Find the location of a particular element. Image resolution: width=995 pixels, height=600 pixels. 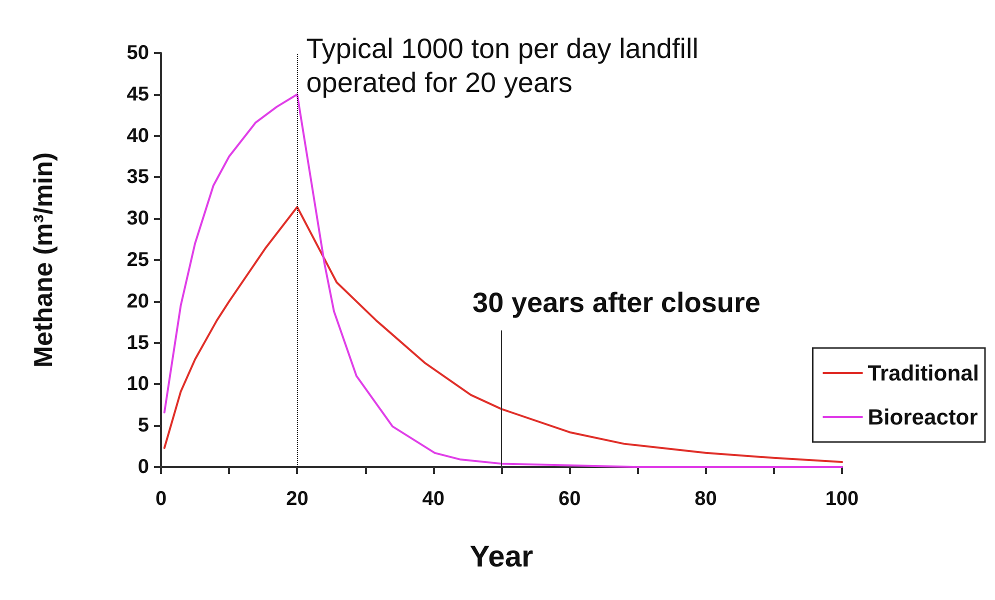

x-tick-label: 0 is located at coordinates (161, 499).